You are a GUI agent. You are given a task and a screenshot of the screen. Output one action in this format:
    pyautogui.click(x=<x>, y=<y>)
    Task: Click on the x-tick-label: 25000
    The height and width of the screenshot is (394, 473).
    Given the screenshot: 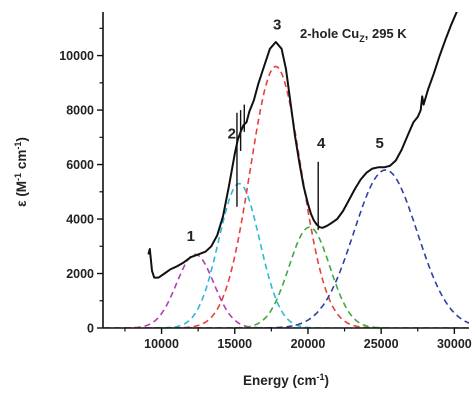 What is the action you would take?
    pyautogui.click(x=381, y=344)
    